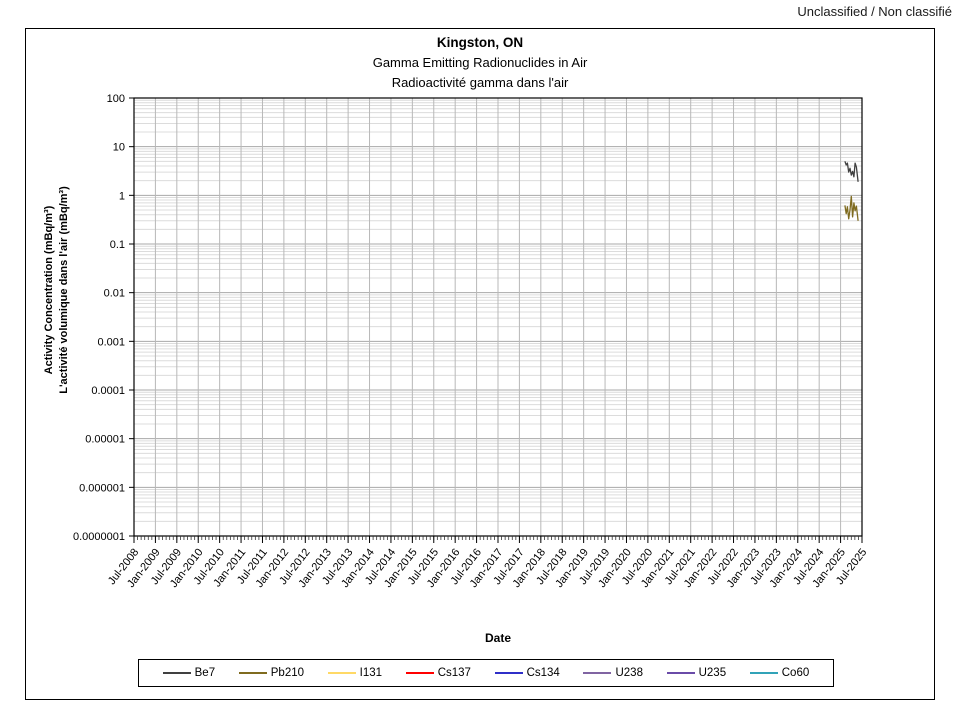 The height and width of the screenshot is (720, 960). What do you see at coordinates (105, 440) in the screenshot?
I see `y-tick-label: 0.00001` at bounding box center [105, 440].